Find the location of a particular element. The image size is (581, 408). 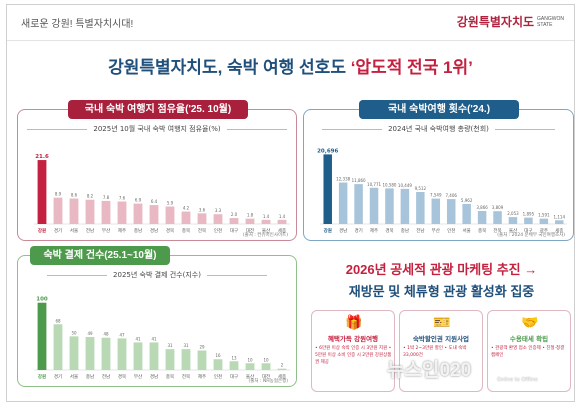

page-headline: 강원특별자치도, 숙박 여행 선호도 ‘압도적 전국 1위’ is located at coordinates (290, 65).